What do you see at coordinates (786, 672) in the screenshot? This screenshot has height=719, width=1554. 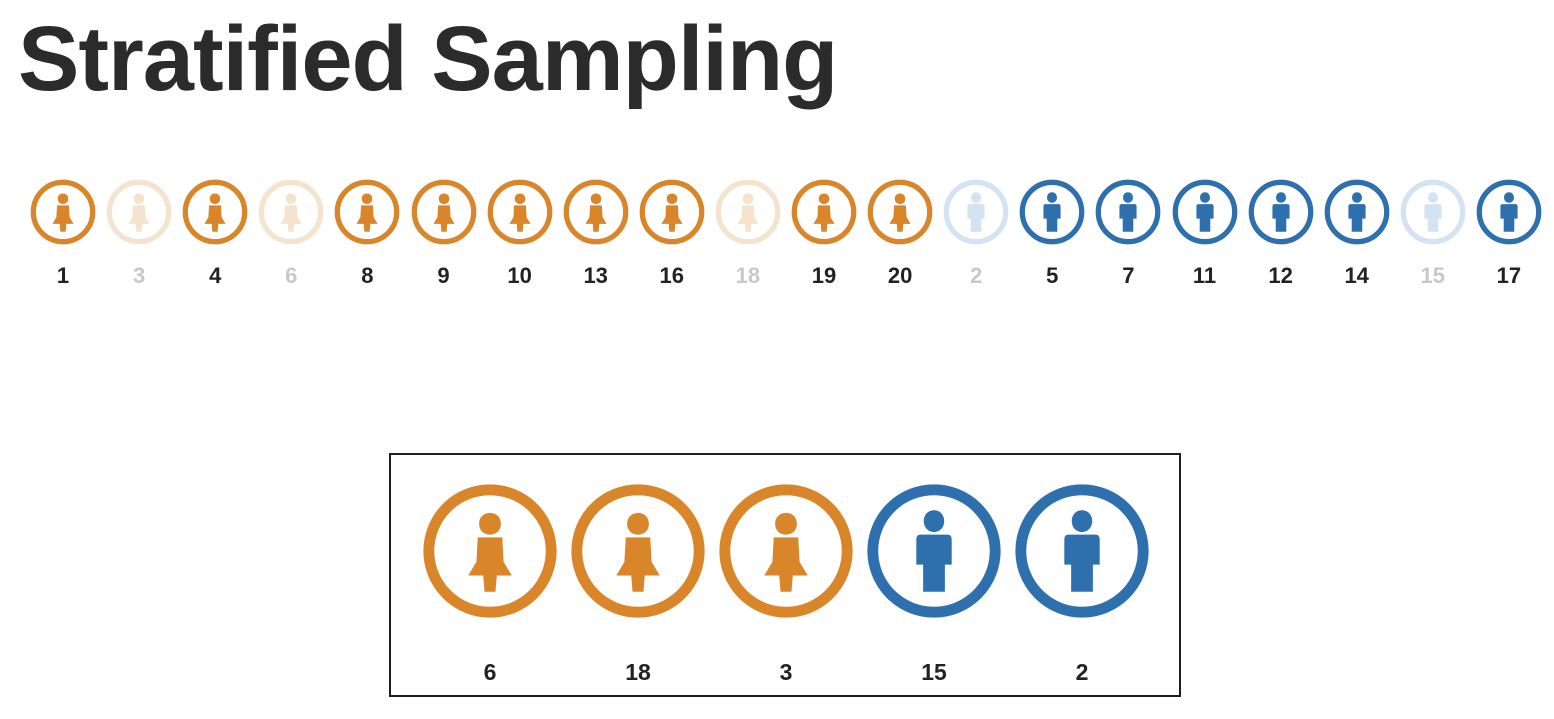 I see `sample-number: 3` at bounding box center [786, 672].